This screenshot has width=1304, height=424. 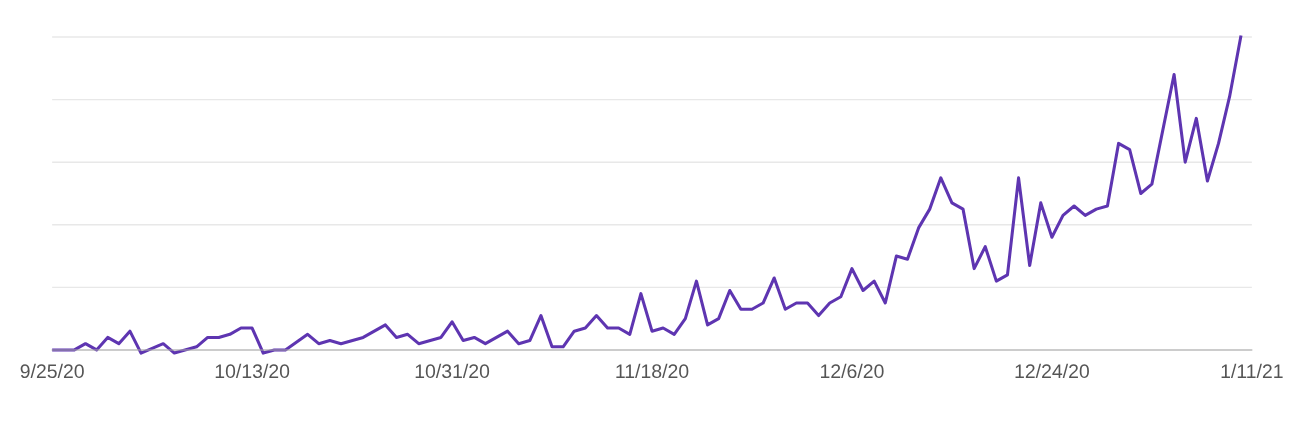 I want to click on x-tick-label: 12/6/20, so click(x=852, y=371).